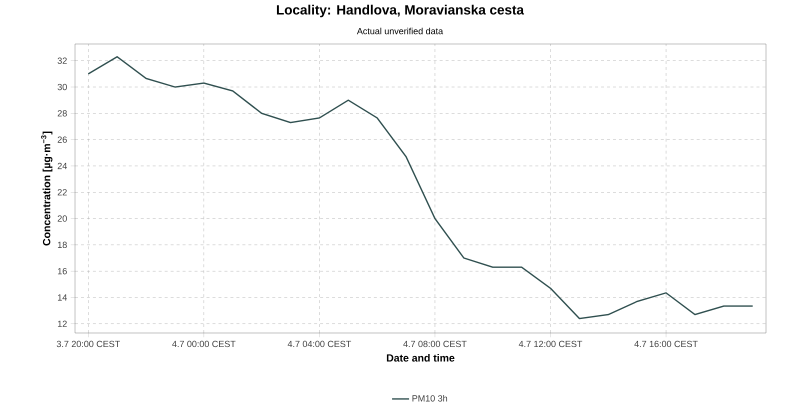  I want to click on x-tick-label: 4.7 12:00 CEST, so click(550, 344).